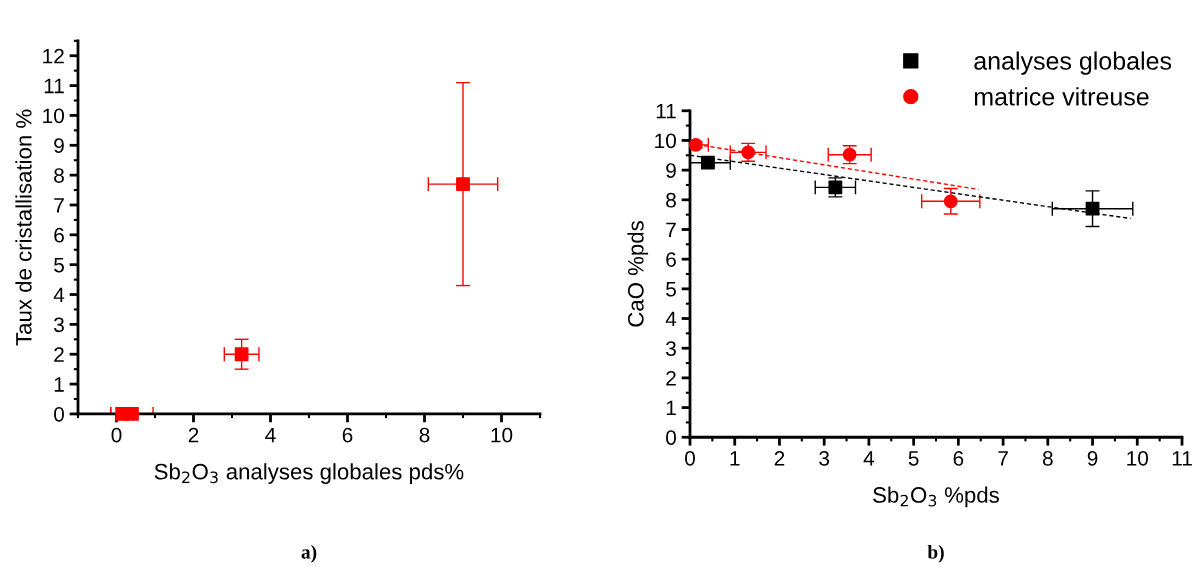  What do you see at coordinates (935, 553) in the screenshot?
I see `text: b)` at bounding box center [935, 553].